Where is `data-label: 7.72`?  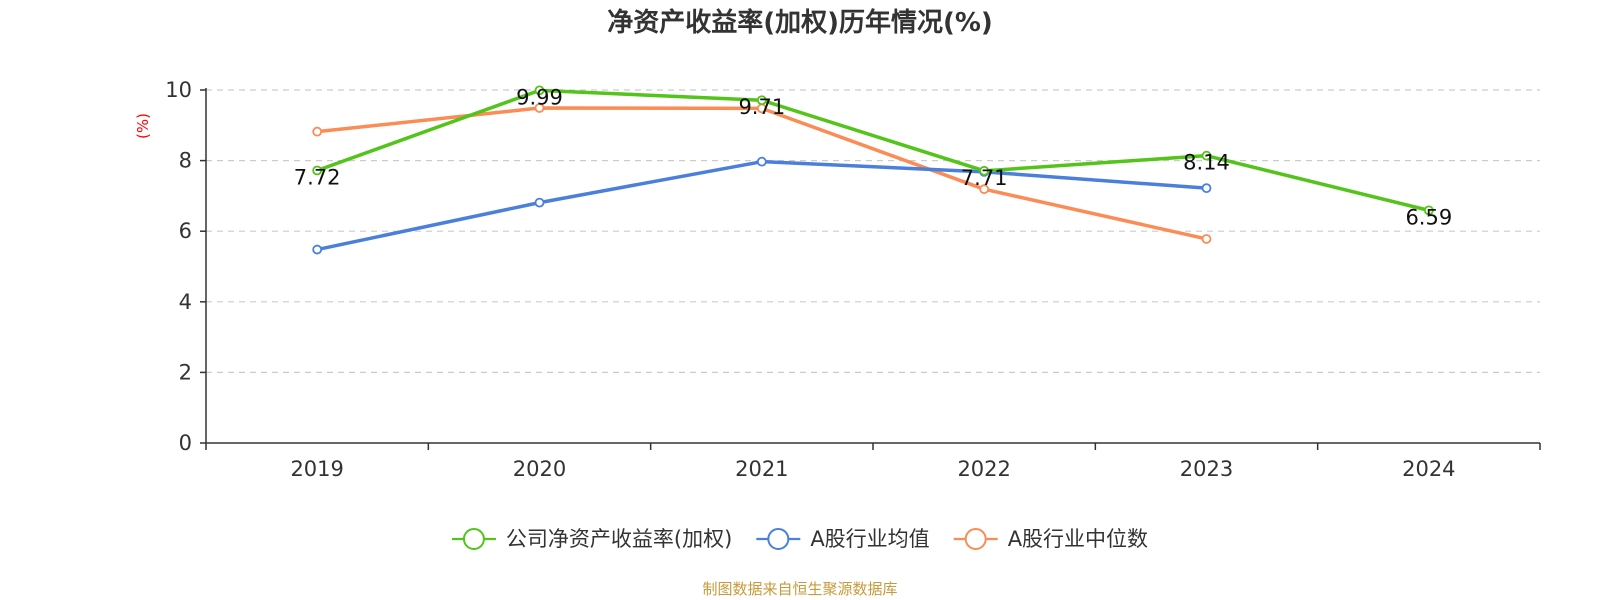
data-label: 7.72 is located at coordinates (317, 177).